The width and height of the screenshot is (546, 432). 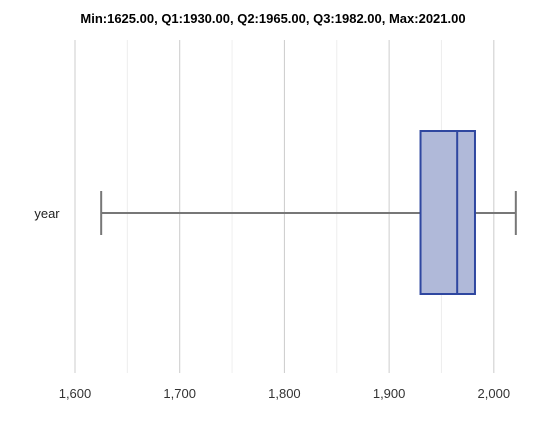 I want to click on x-tick-label: 2,000, so click(x=494, y=393).